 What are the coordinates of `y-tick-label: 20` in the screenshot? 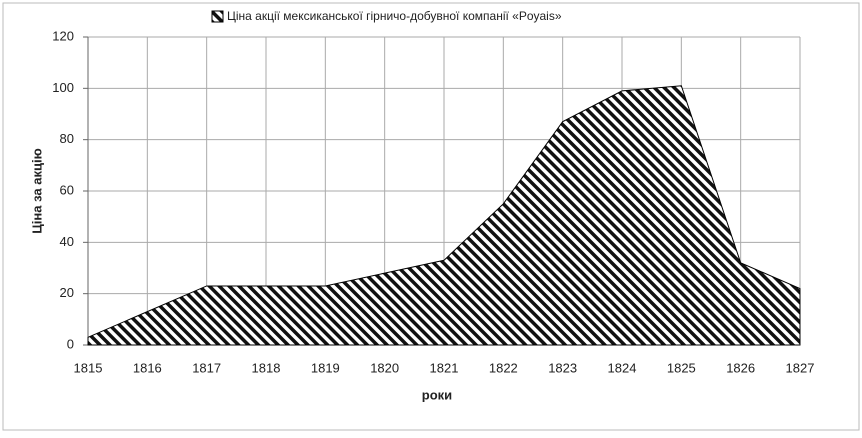 It's located at (67, 292).